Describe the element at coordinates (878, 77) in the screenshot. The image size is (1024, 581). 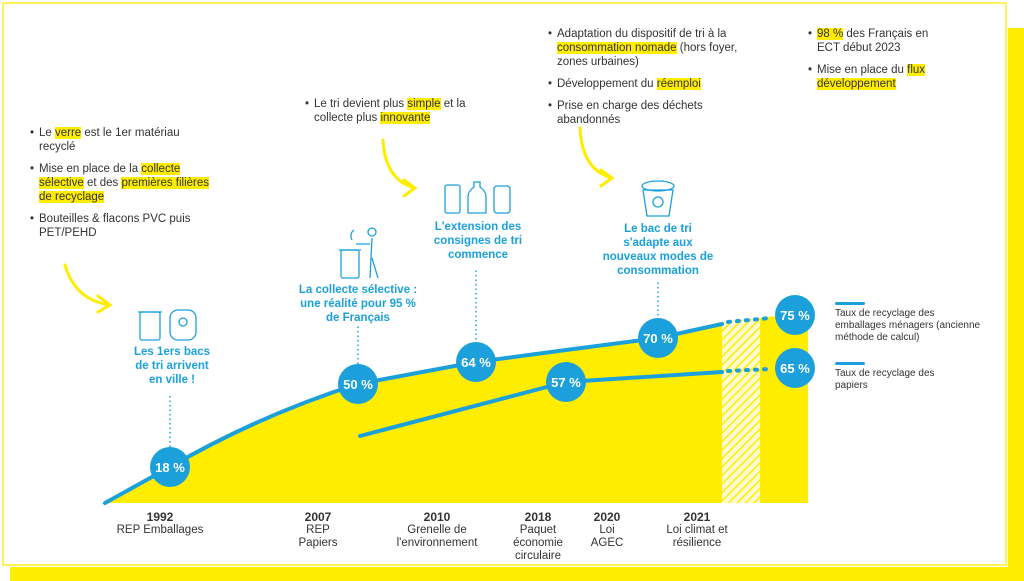
I see `bullet-item: Mise en place du flux développement` at that location.